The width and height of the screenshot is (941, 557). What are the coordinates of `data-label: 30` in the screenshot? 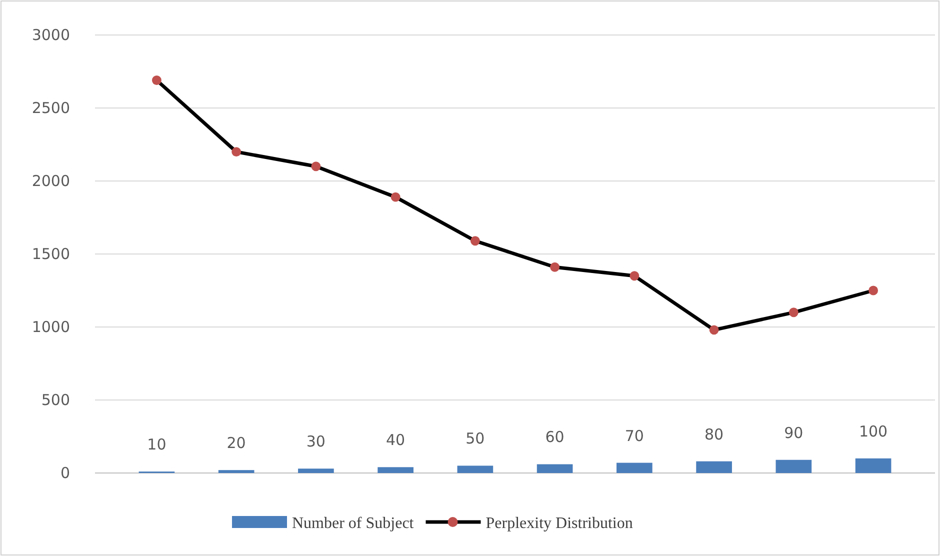 It's located at (316, 441).